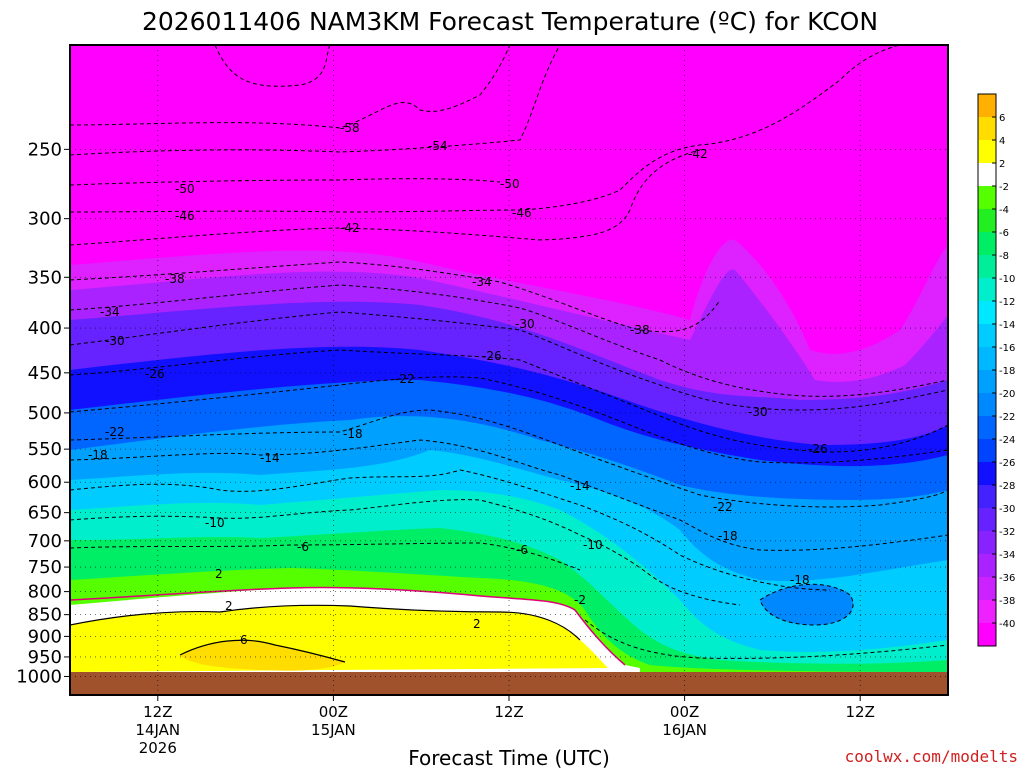 The height and width of the screenshot is (768, 1024). I want to click on ground-surface, so click(509, 683).